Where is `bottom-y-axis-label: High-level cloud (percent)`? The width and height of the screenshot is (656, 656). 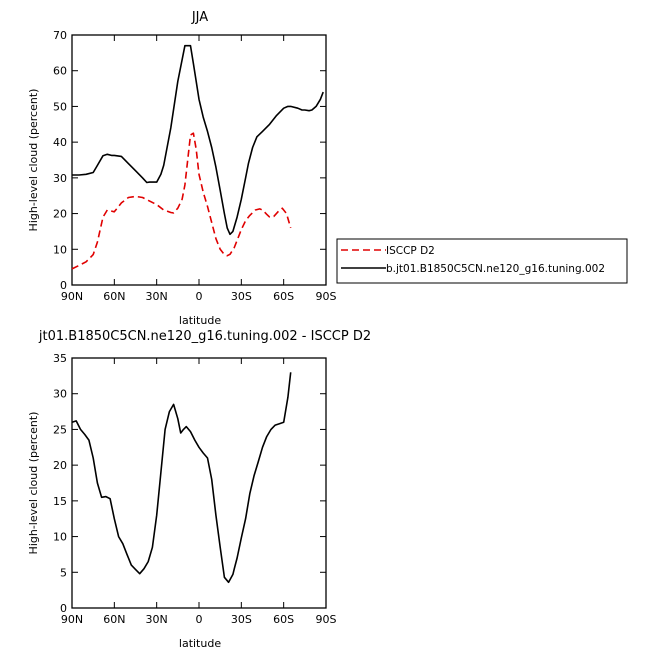
bottom-y-axis-label: High-level cloud (percent) is located at coordinates (33, 483).